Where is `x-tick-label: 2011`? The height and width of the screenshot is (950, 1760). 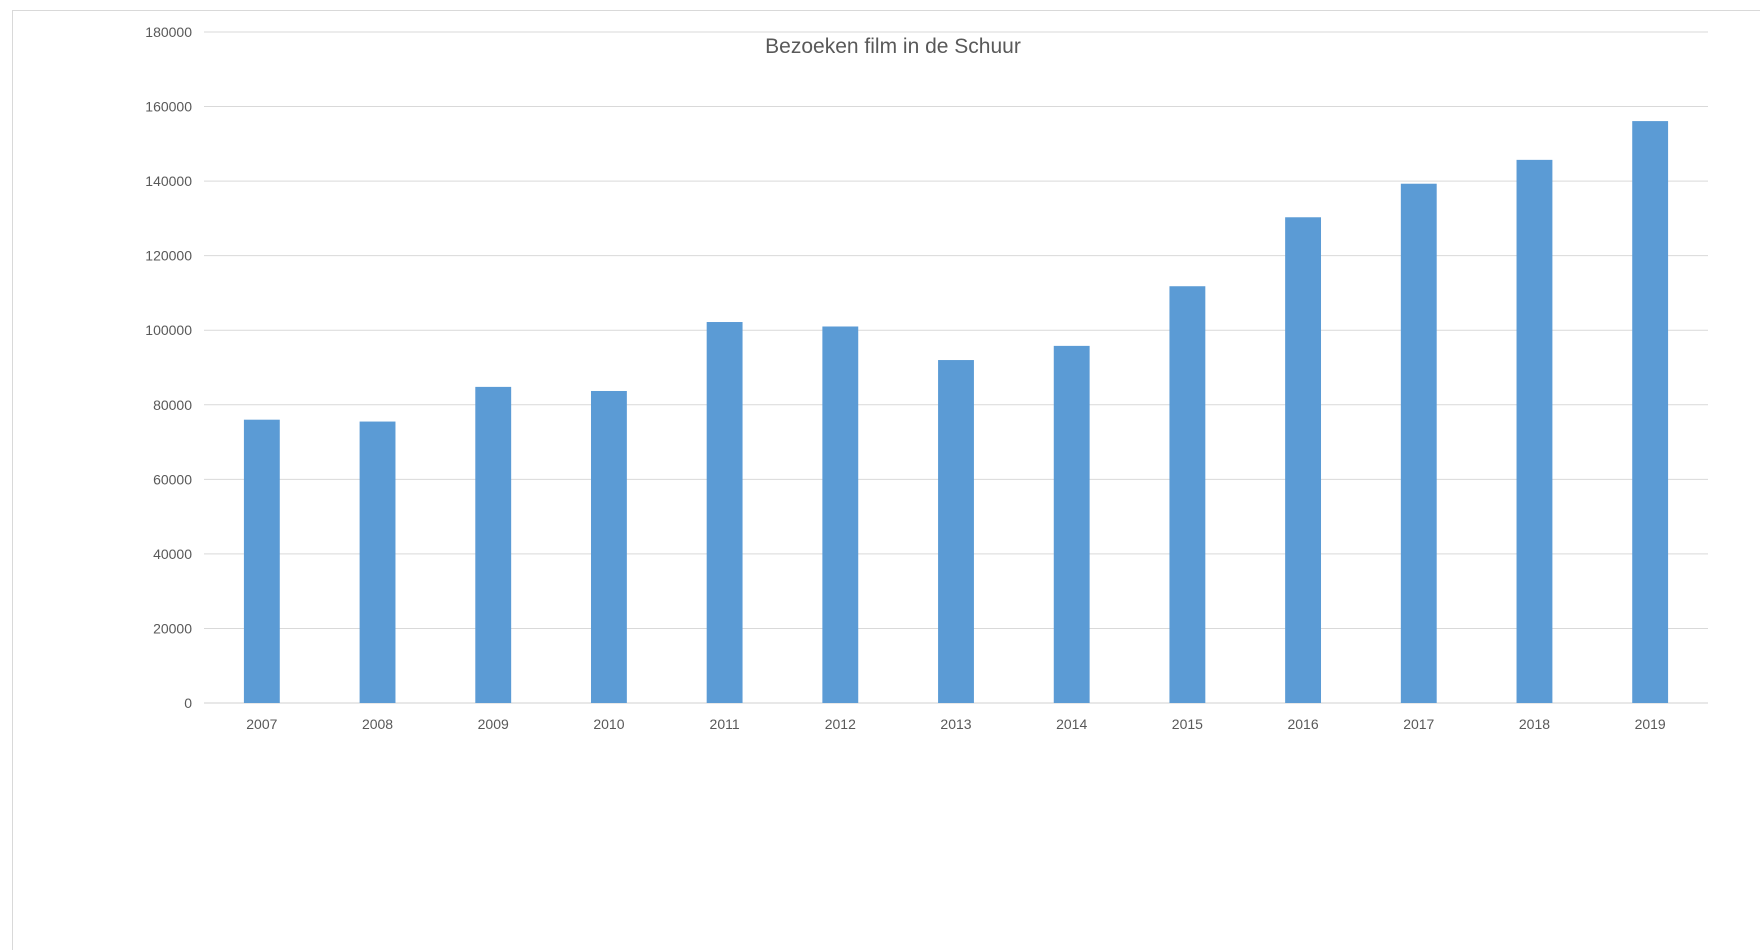 x-tick-label: 2011 is located at coordinates (725, 724).